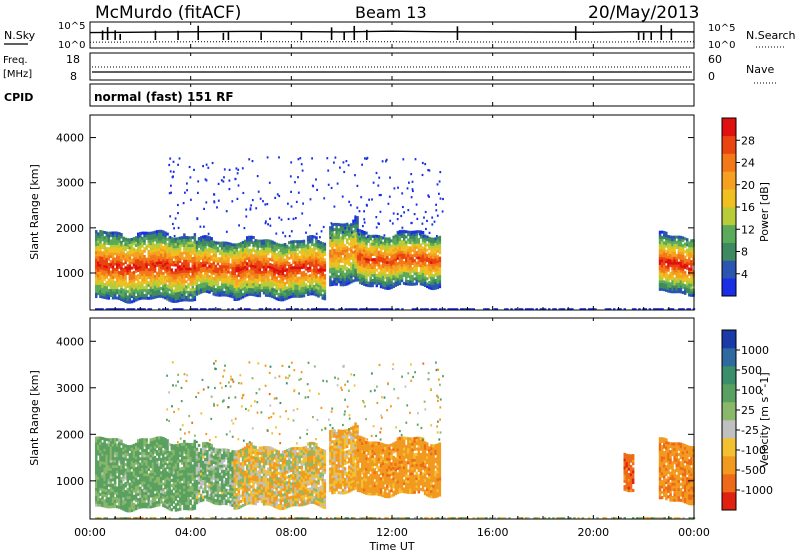 This screenshot has width=800, height=554. Describe the element at coordinates (392, 32) in the screenshot. I see `nsky-trace` at that location.